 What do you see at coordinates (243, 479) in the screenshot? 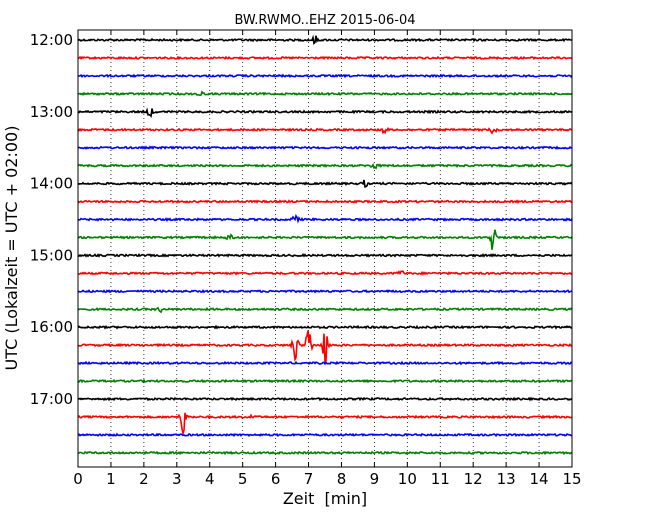
I see `x-tick-label: 5` at bounding box center [243, 479].